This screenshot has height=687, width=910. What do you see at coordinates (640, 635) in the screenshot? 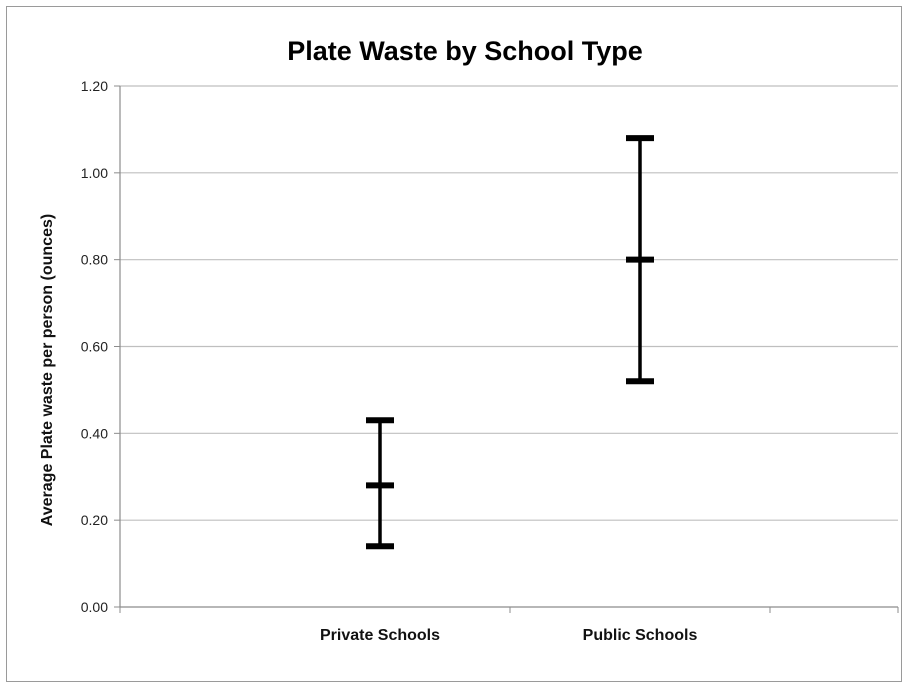
I see `x-category-label: Public Schools` at bounding box center [640, 635].